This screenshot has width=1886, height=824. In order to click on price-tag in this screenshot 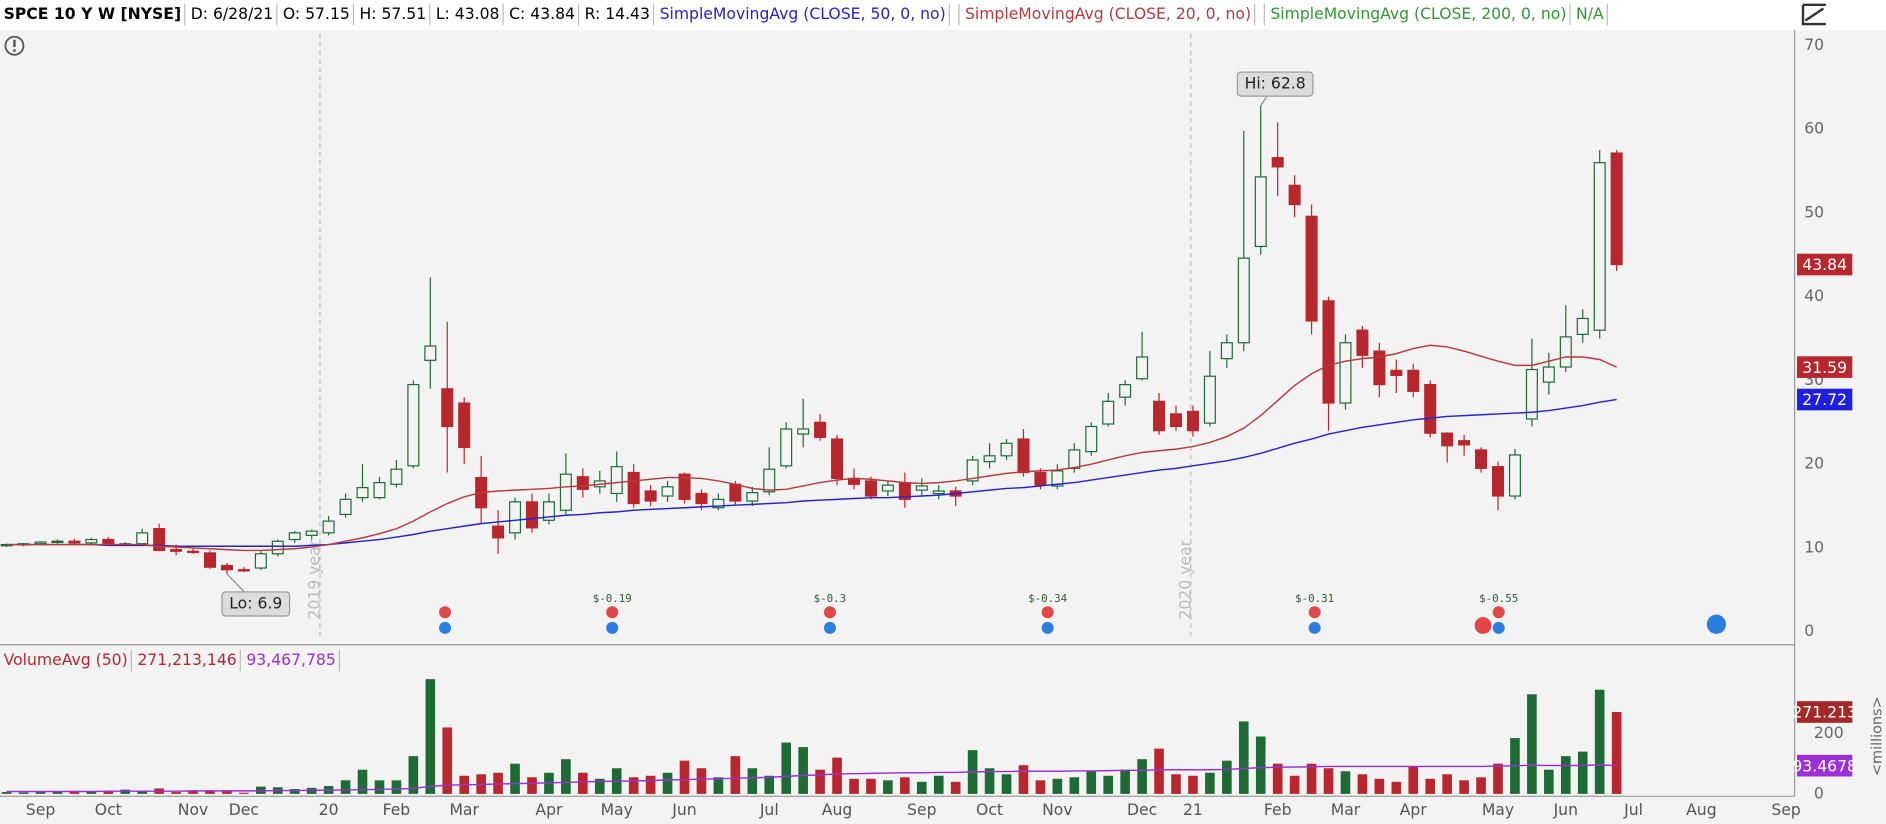, I will do `click(1824, 367)`.